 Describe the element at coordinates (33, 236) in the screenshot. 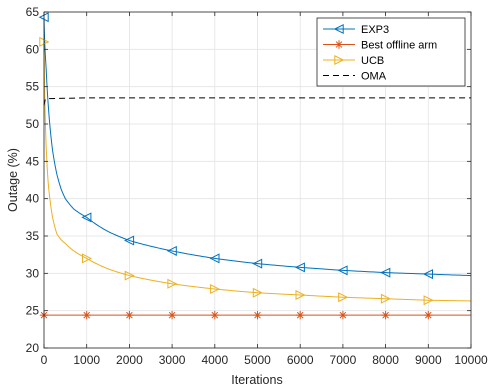

I see `y-tick-label: 35` at that location.